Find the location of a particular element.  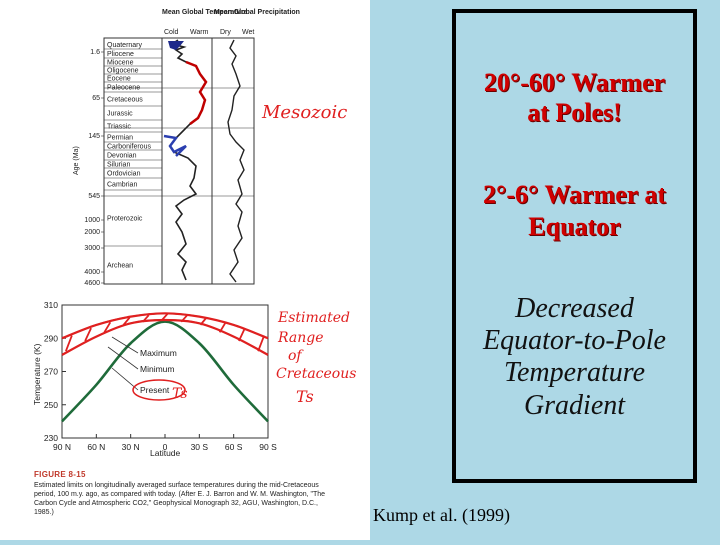

era-label: Carboniferous is located at coordinates (129, 147).